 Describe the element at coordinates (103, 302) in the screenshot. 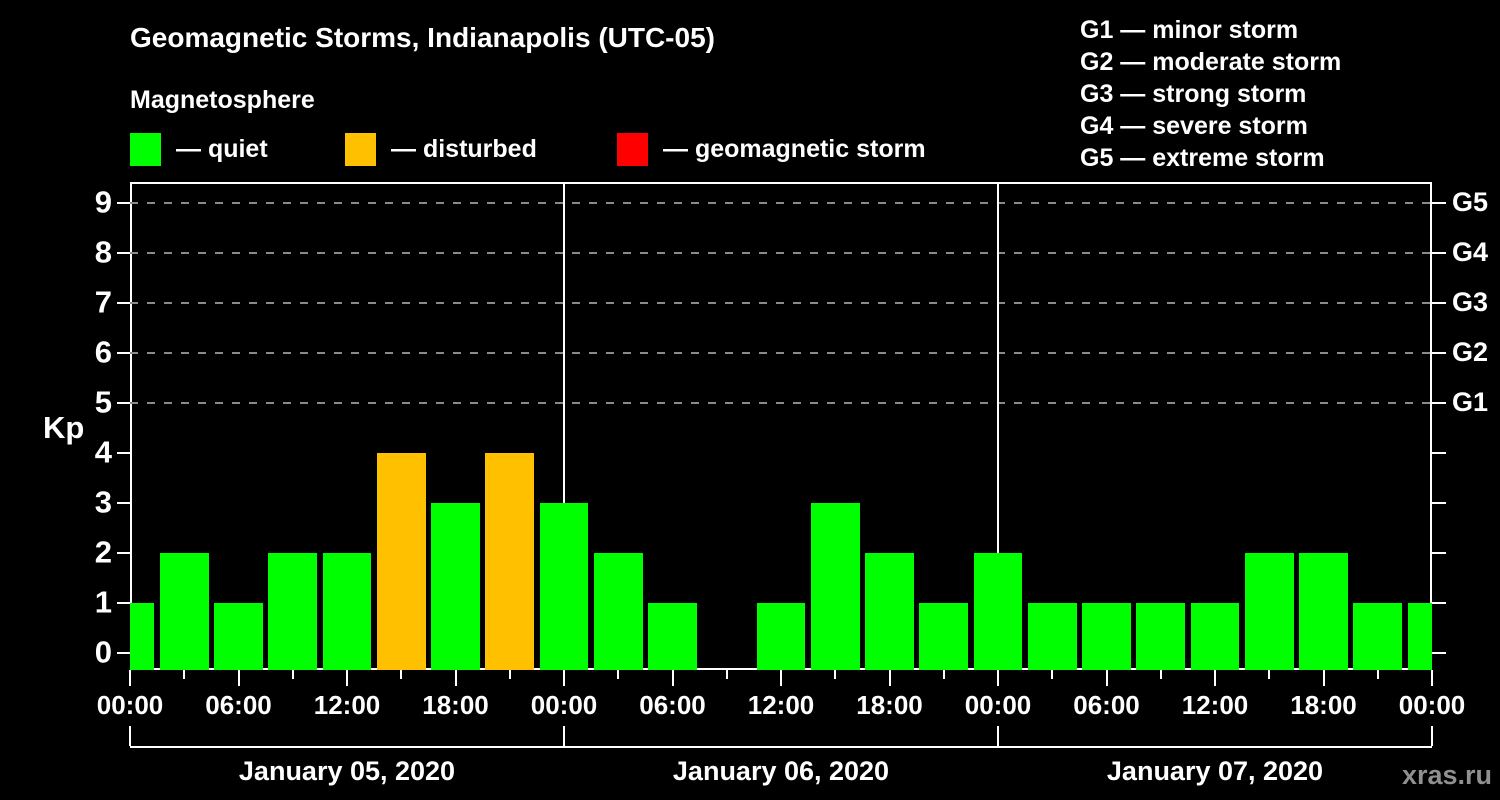

I see `y-axis-tick-label: 7` at that location.